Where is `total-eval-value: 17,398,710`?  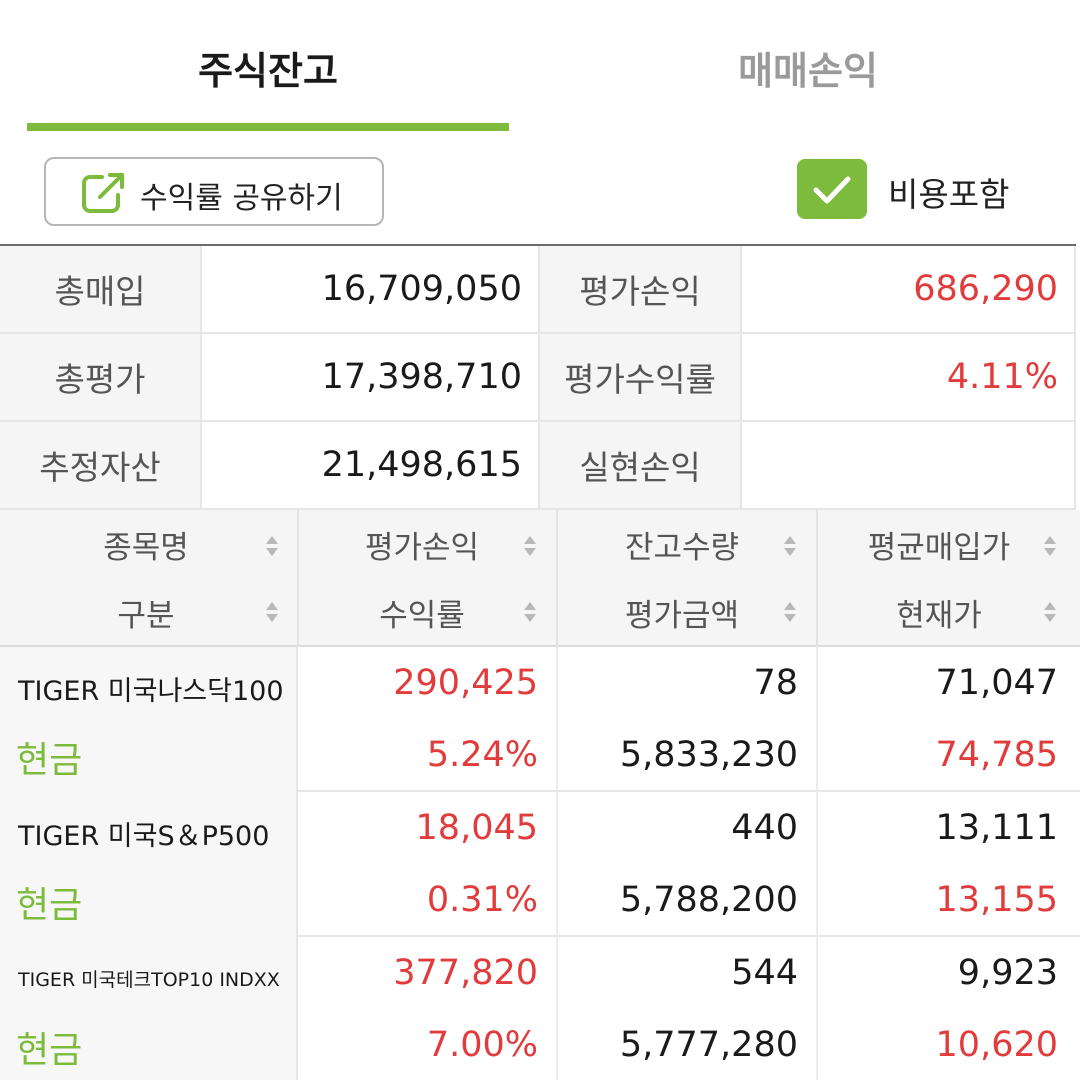
total-eval-value: 17,398,710 is located at coordinates (371, 378).